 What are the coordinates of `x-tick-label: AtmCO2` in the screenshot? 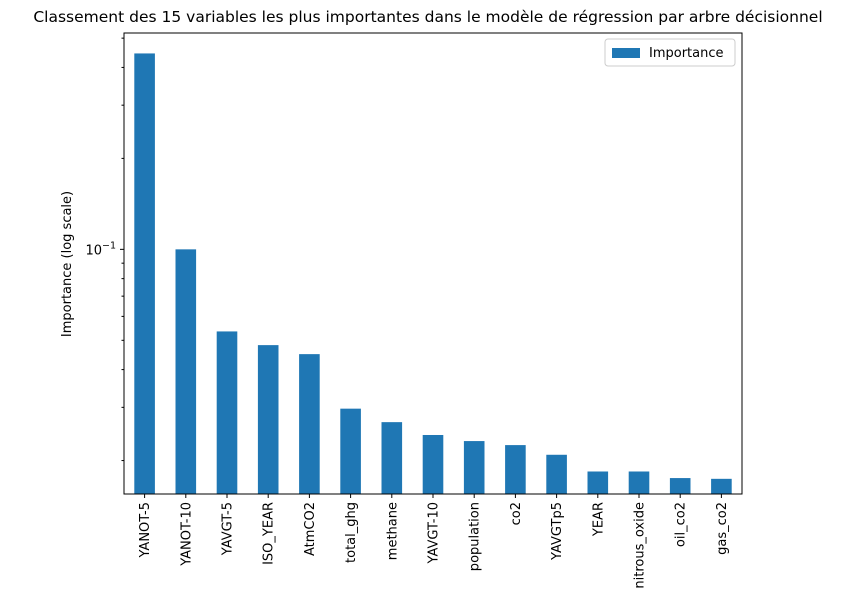 It's located at (310, 529).